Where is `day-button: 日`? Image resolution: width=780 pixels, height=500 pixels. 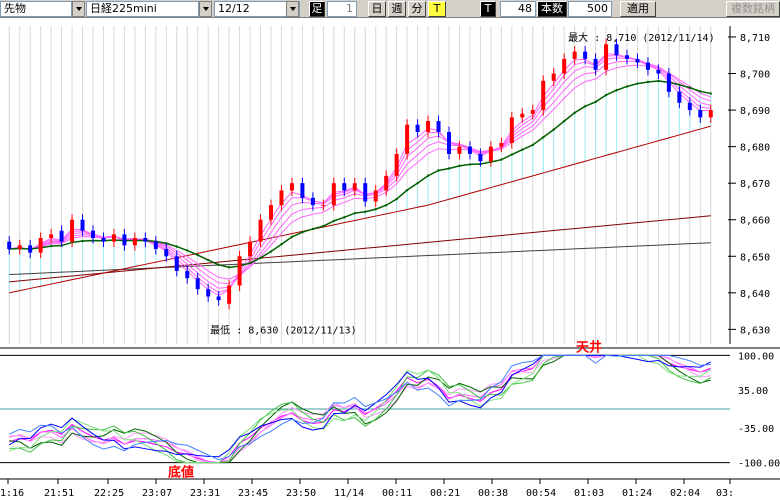
day-button: 日 is located at coordinates (377, 9).